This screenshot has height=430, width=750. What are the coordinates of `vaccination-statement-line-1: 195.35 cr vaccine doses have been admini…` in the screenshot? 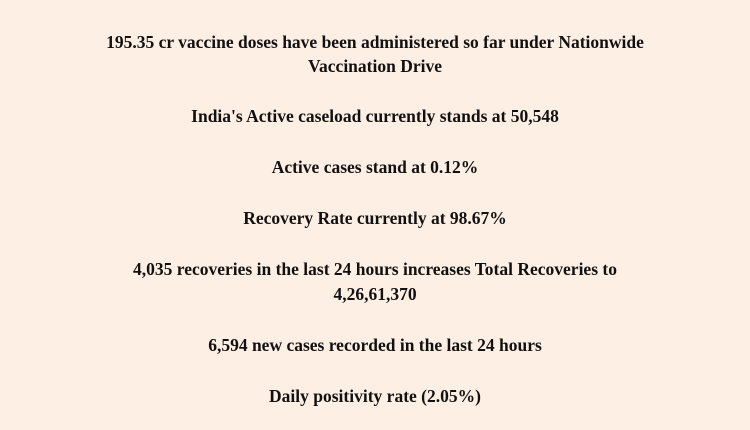 It's located at (375, 42).